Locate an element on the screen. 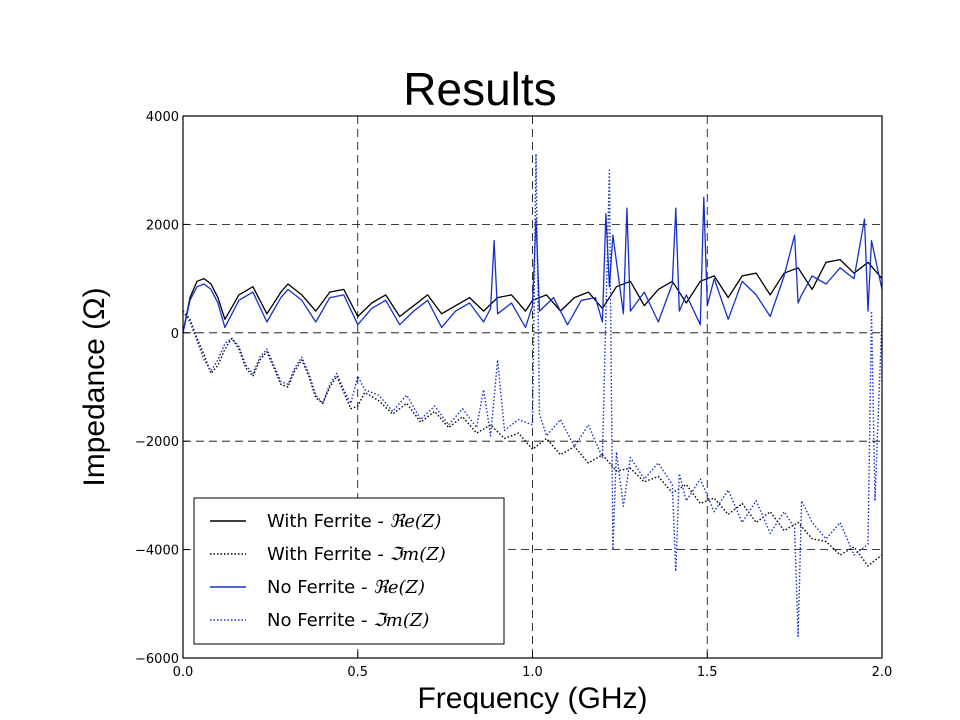 The image size is (960, 720). y-axis-label: Impedance (Ω) is located at coordinates (94, 386).